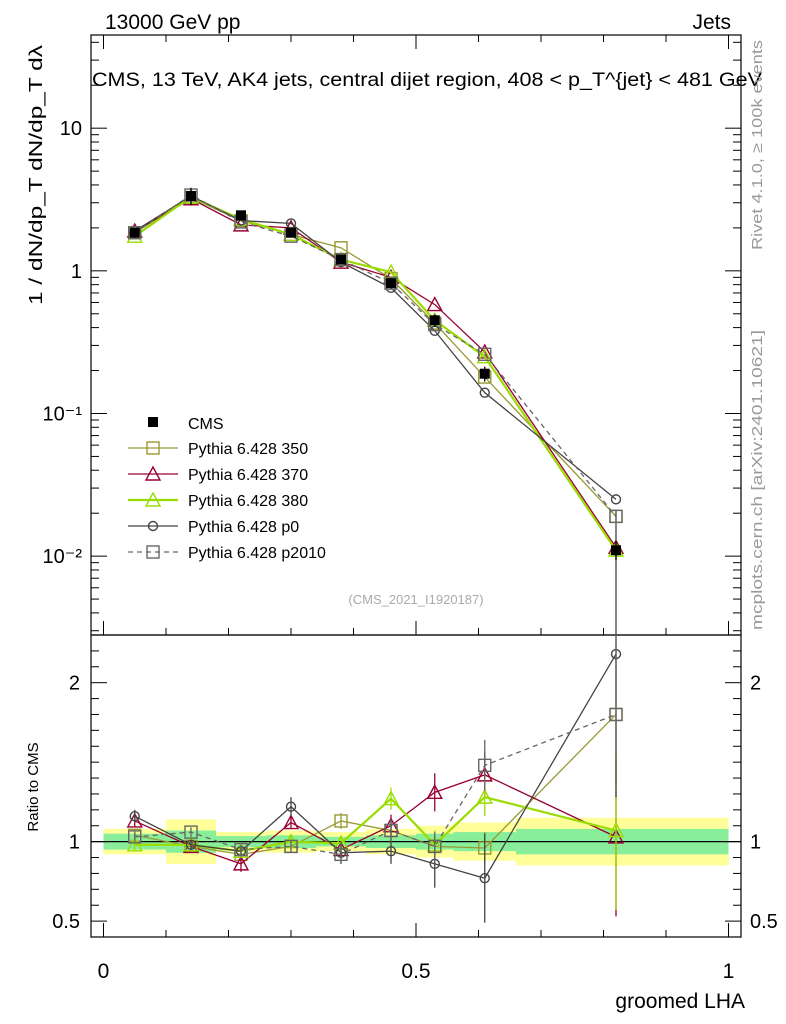 The image size is (786, 1024). I want to click on legend-label: Pythia 6.428 370, so click(248, 475).